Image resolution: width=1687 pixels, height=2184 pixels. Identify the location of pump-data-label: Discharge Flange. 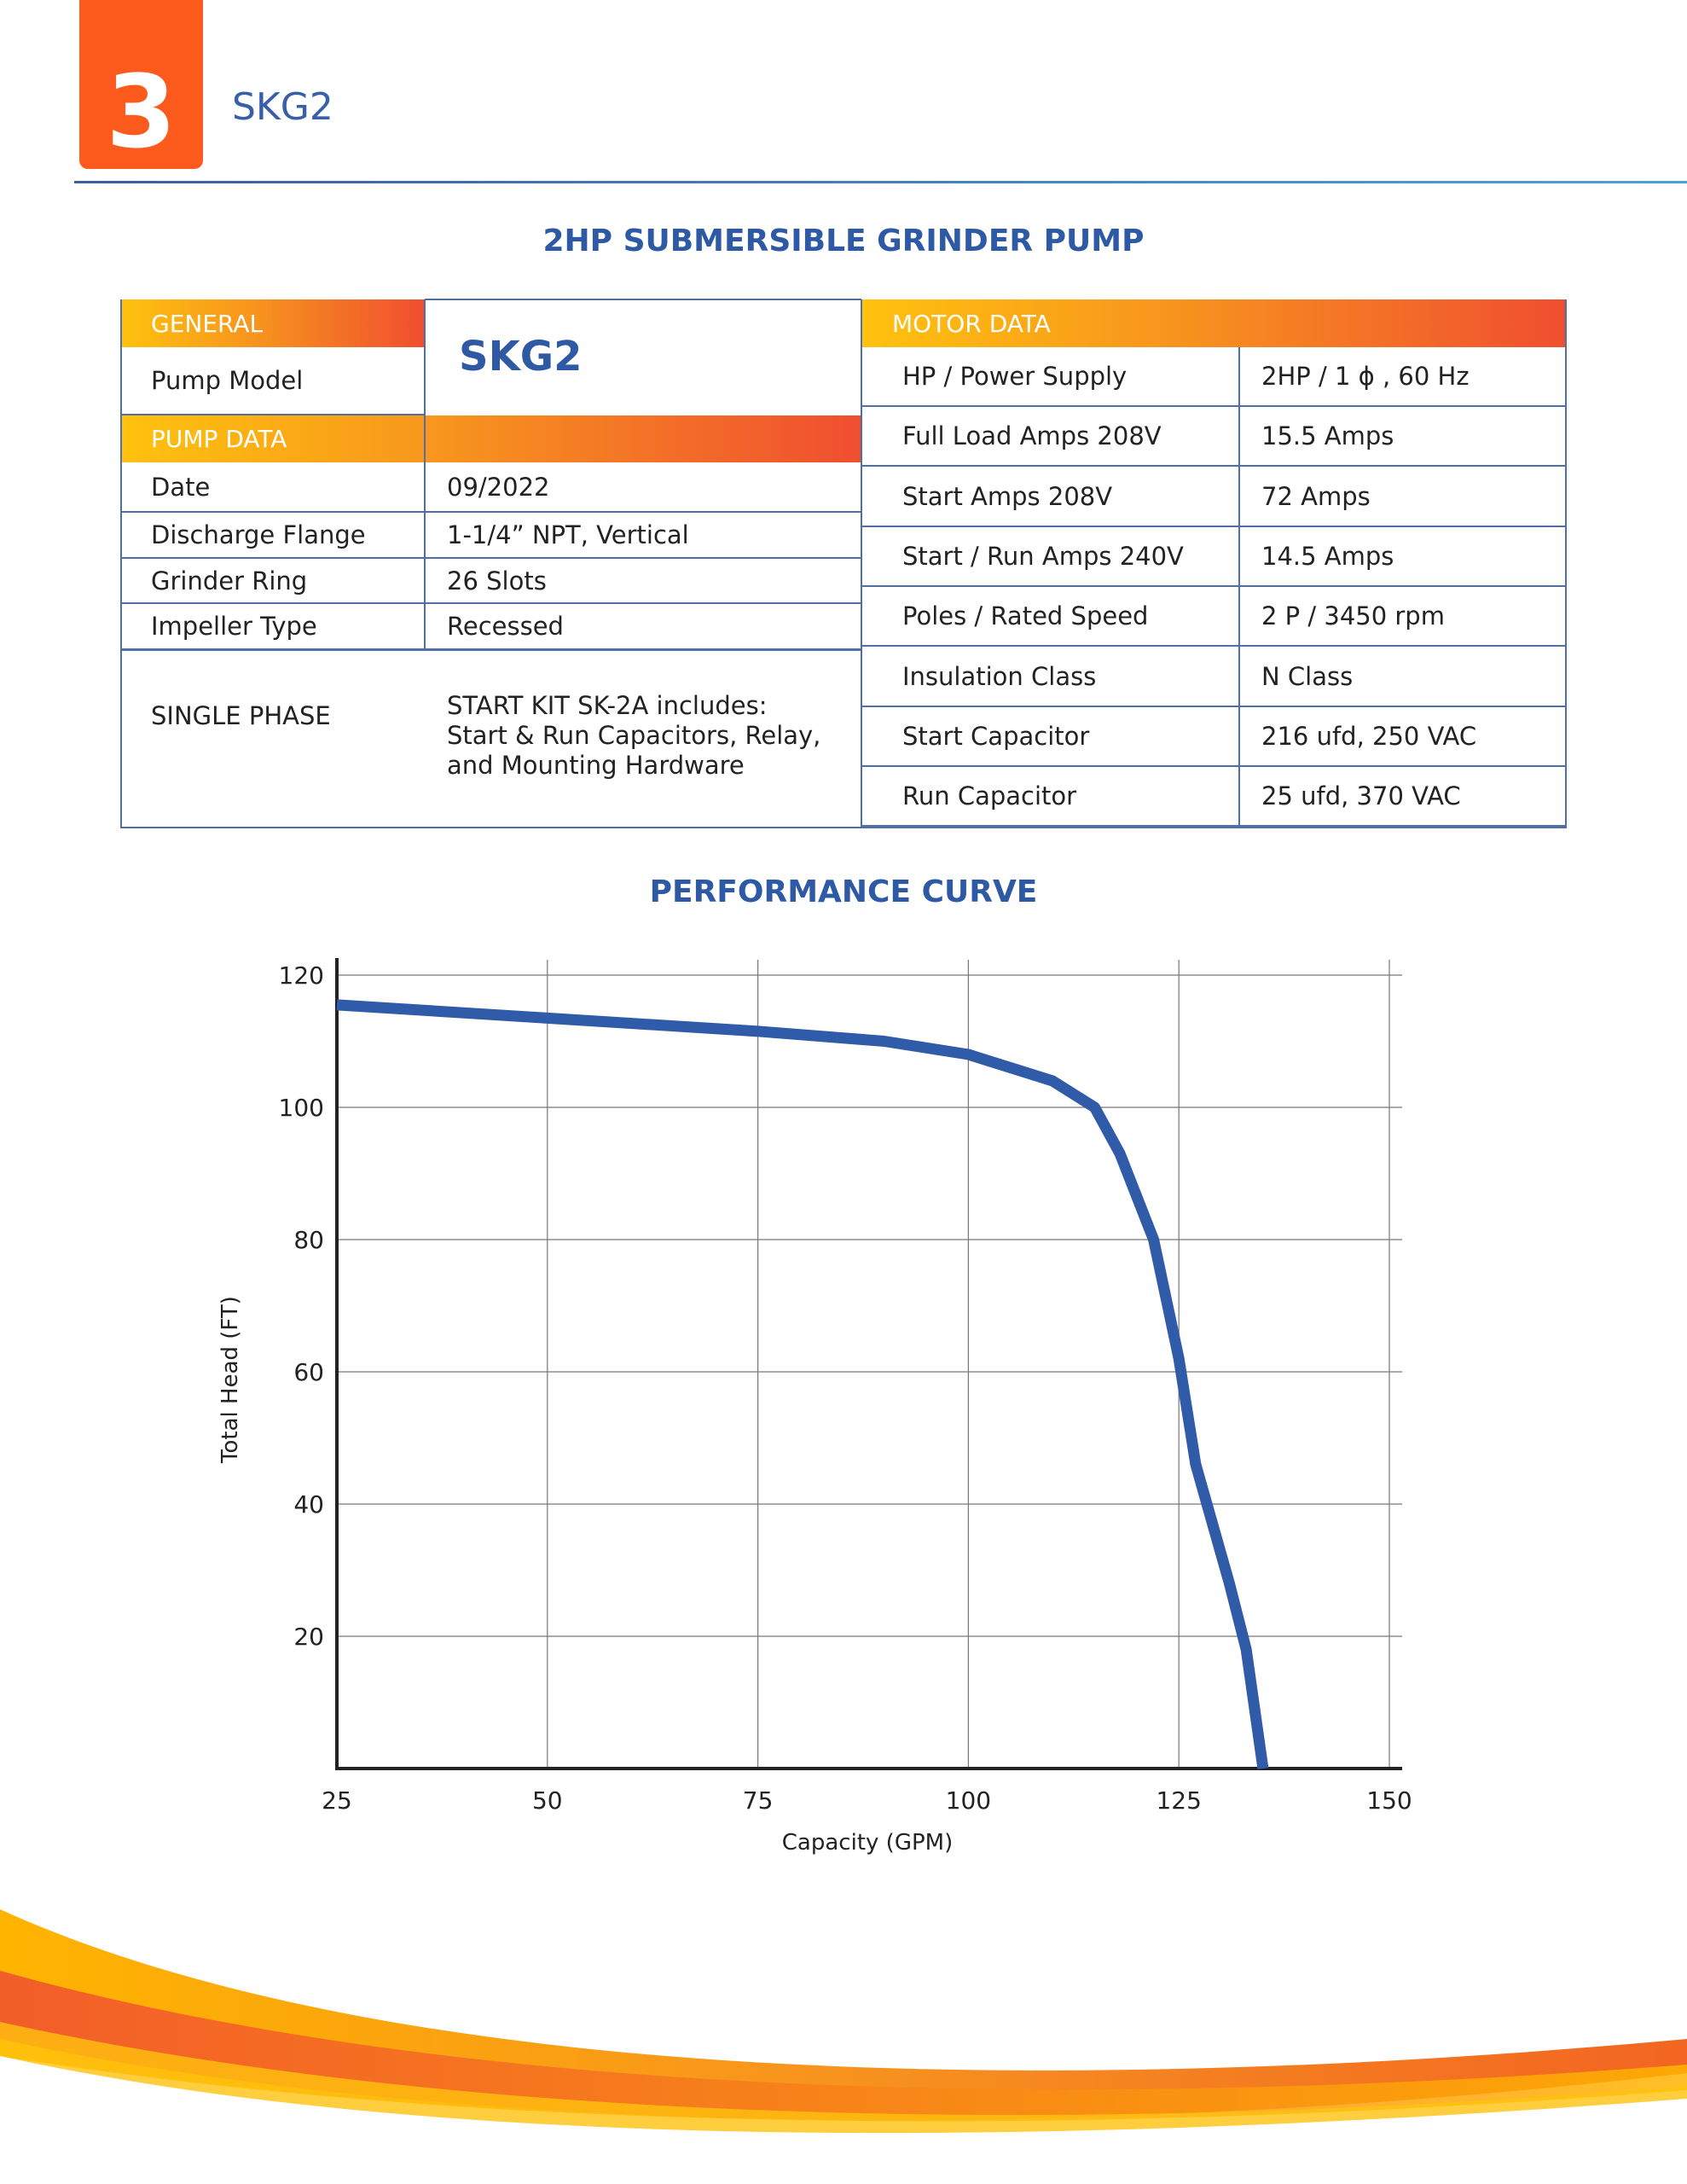
(273, 536).